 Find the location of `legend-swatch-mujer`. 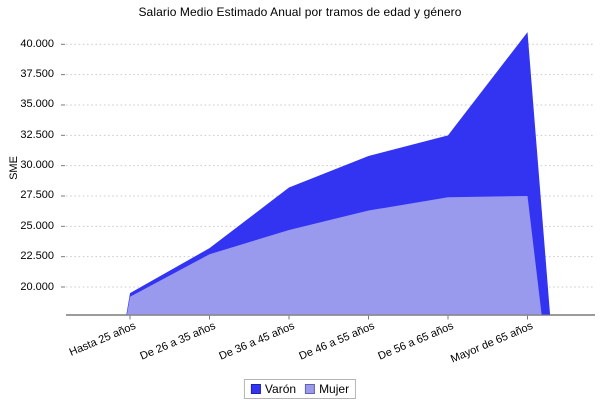

legend-swatch-mujer is located at coordinates (310, 389).